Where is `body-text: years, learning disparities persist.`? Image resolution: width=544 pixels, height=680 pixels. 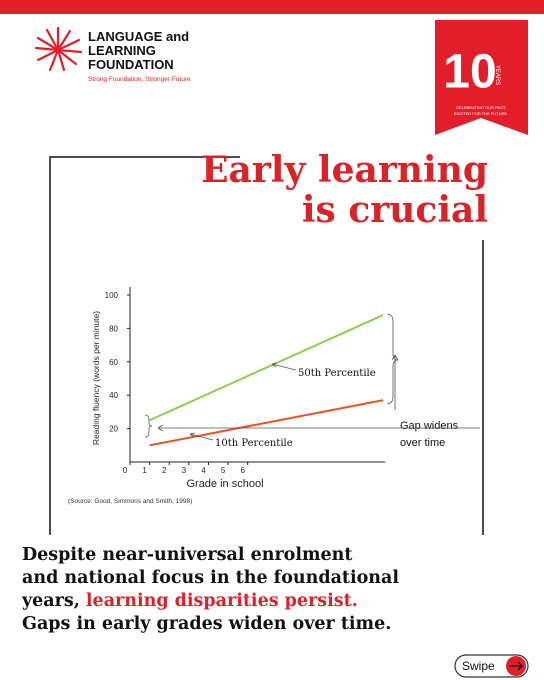
body-text: years, learning disparities persist. is located at coordinates (189, 601).